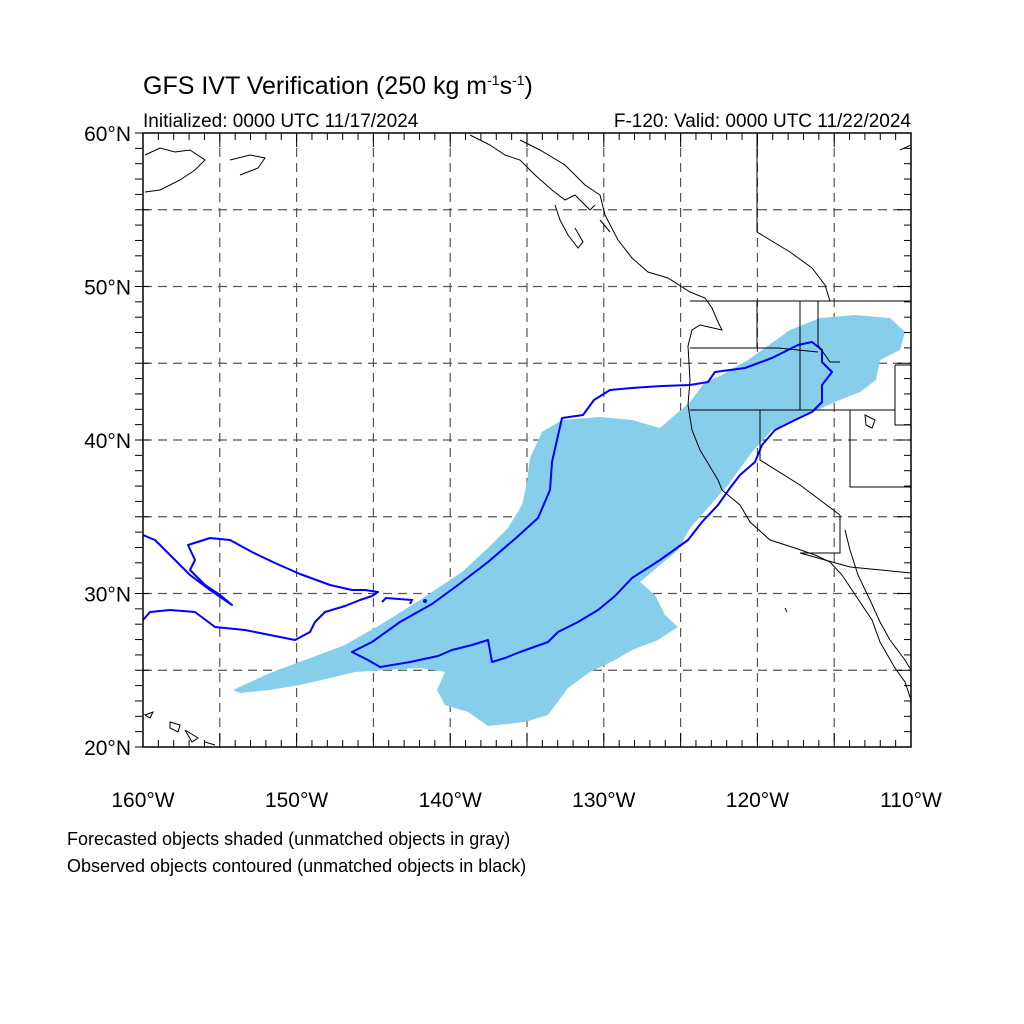  Describe the element at coordinates (518, 80) in the screenshot. I see `title-exponent-2: -1` at that location.